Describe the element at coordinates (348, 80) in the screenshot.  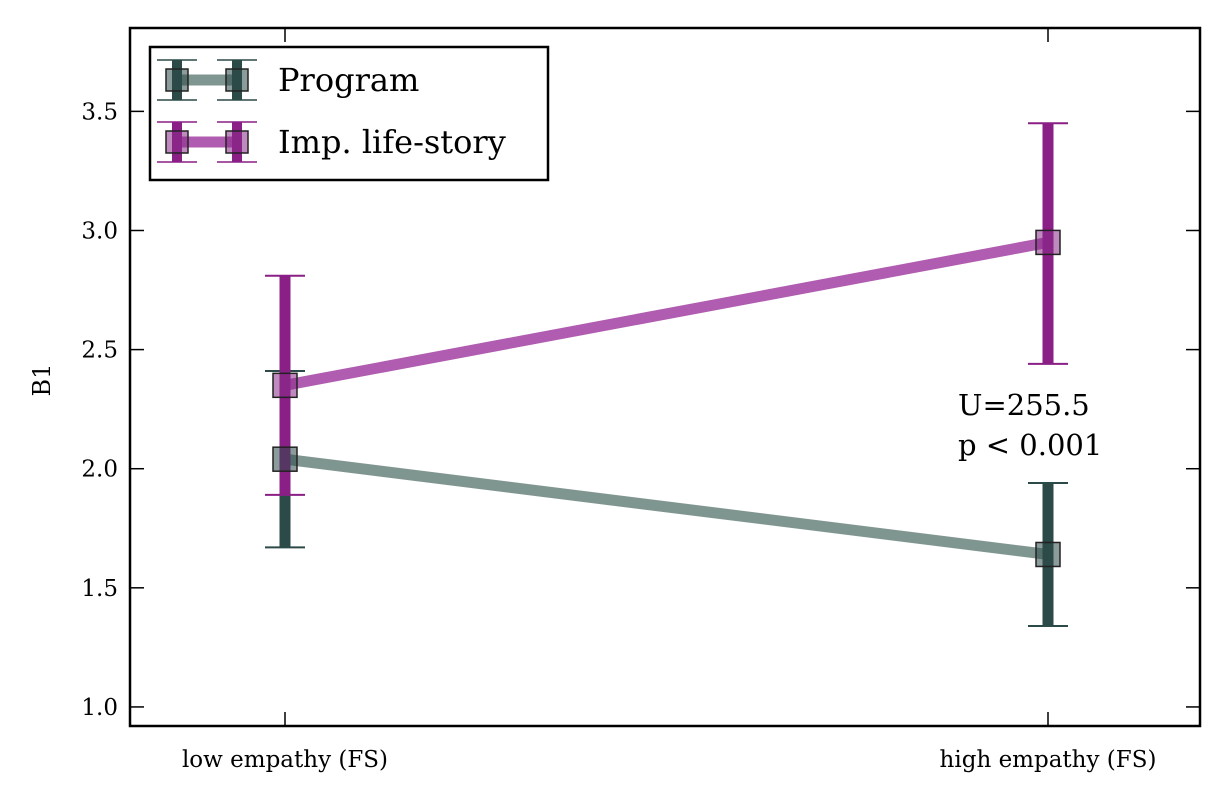
I see `legend-label: Program` at that location.